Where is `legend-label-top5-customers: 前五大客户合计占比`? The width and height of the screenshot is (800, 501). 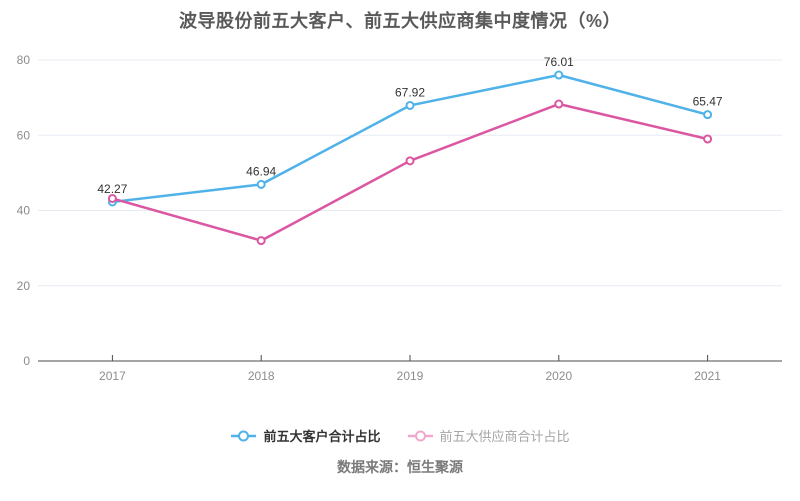 legend-label-top5-customers: 前五大客户合计占比 is located at coordinates (322, 436).